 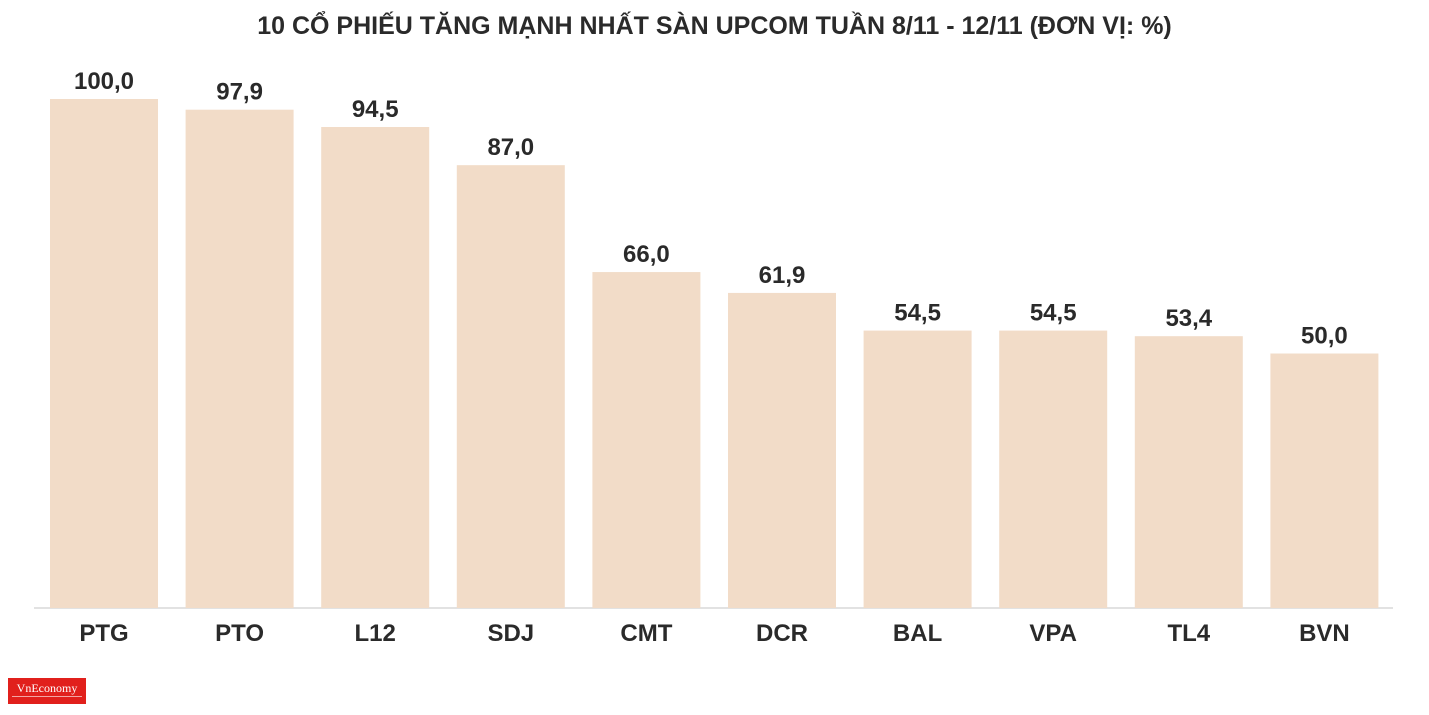 What do you see at coordinates (917, 313) in the screenshot?
I see `value-label-bal: 54,5` at bounding box center [917, 313].